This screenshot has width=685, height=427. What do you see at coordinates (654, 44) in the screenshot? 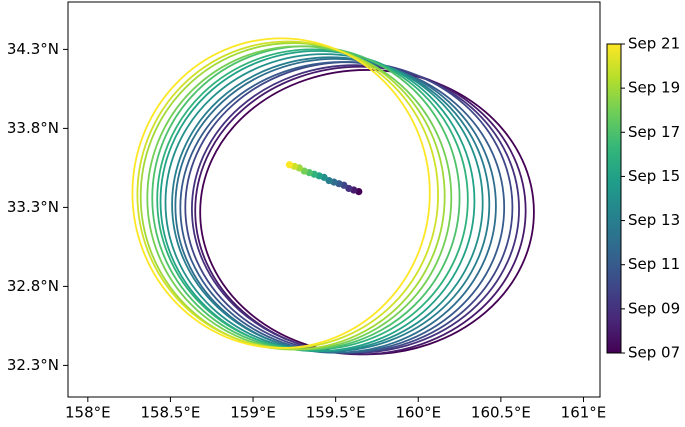
I see `colorbar-tick-label: Sep 21` at bounding box center [654, 44].